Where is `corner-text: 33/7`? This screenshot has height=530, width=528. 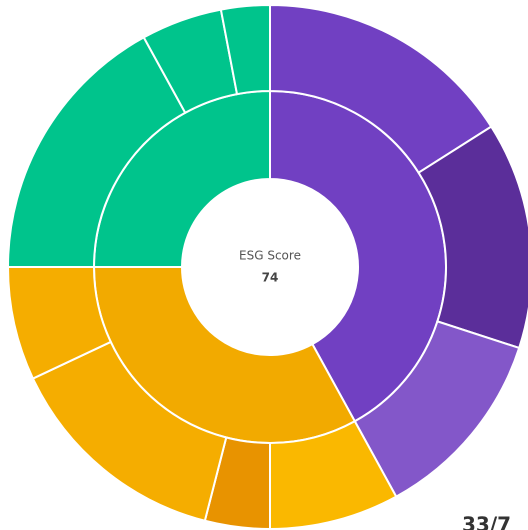
corner-text: 33/7 is located at coordinates (486, 521).